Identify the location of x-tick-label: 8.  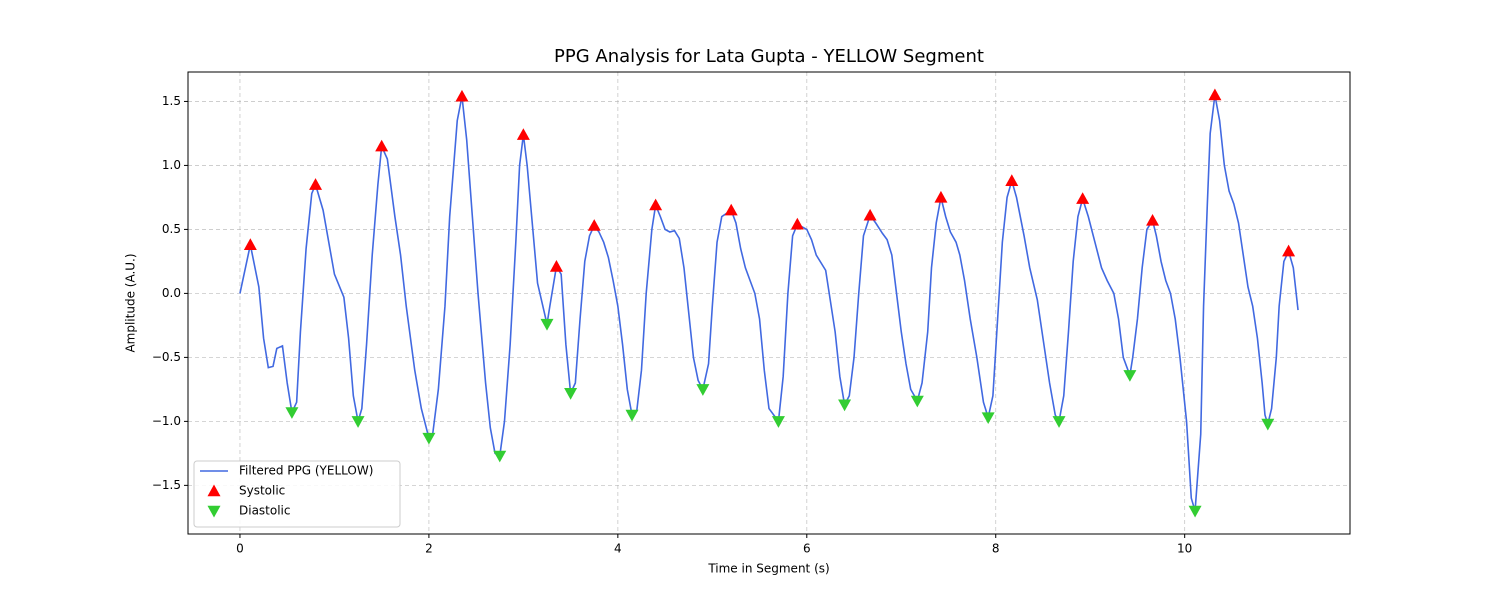
(996, 549).